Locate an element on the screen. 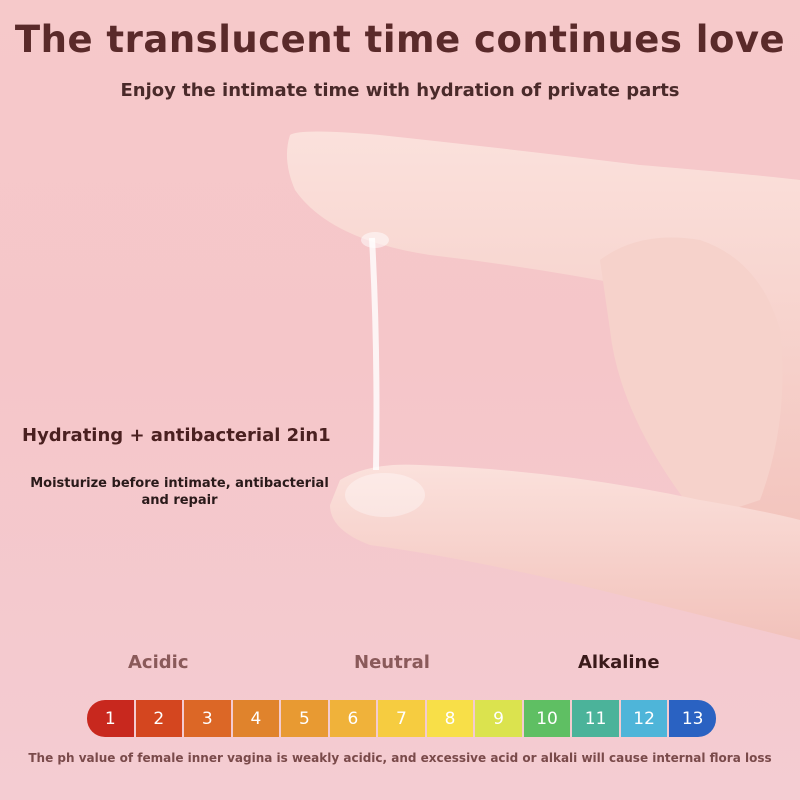  page-title: The translucent time continues love is located at coordinates (400, 39).